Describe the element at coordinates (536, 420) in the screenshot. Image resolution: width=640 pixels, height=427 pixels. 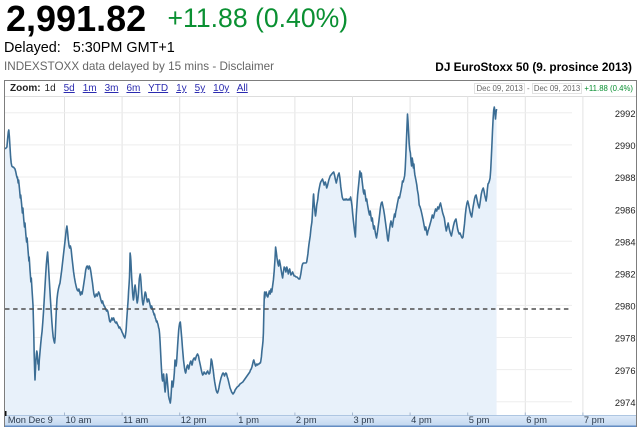
I see `svg-text: 6 pm` at that location.